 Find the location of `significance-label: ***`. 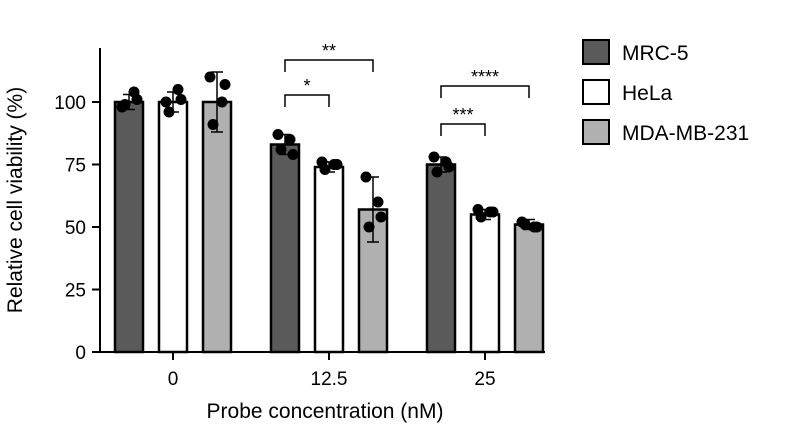

significance-label: *** is located at coordinates (462, 115).